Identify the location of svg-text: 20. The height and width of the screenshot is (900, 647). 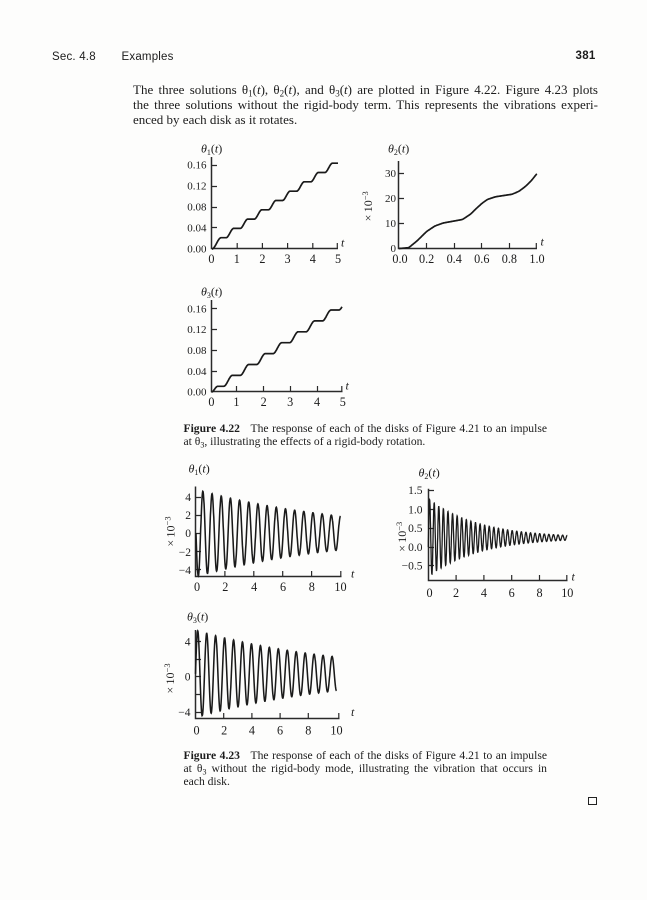
(391, 199).